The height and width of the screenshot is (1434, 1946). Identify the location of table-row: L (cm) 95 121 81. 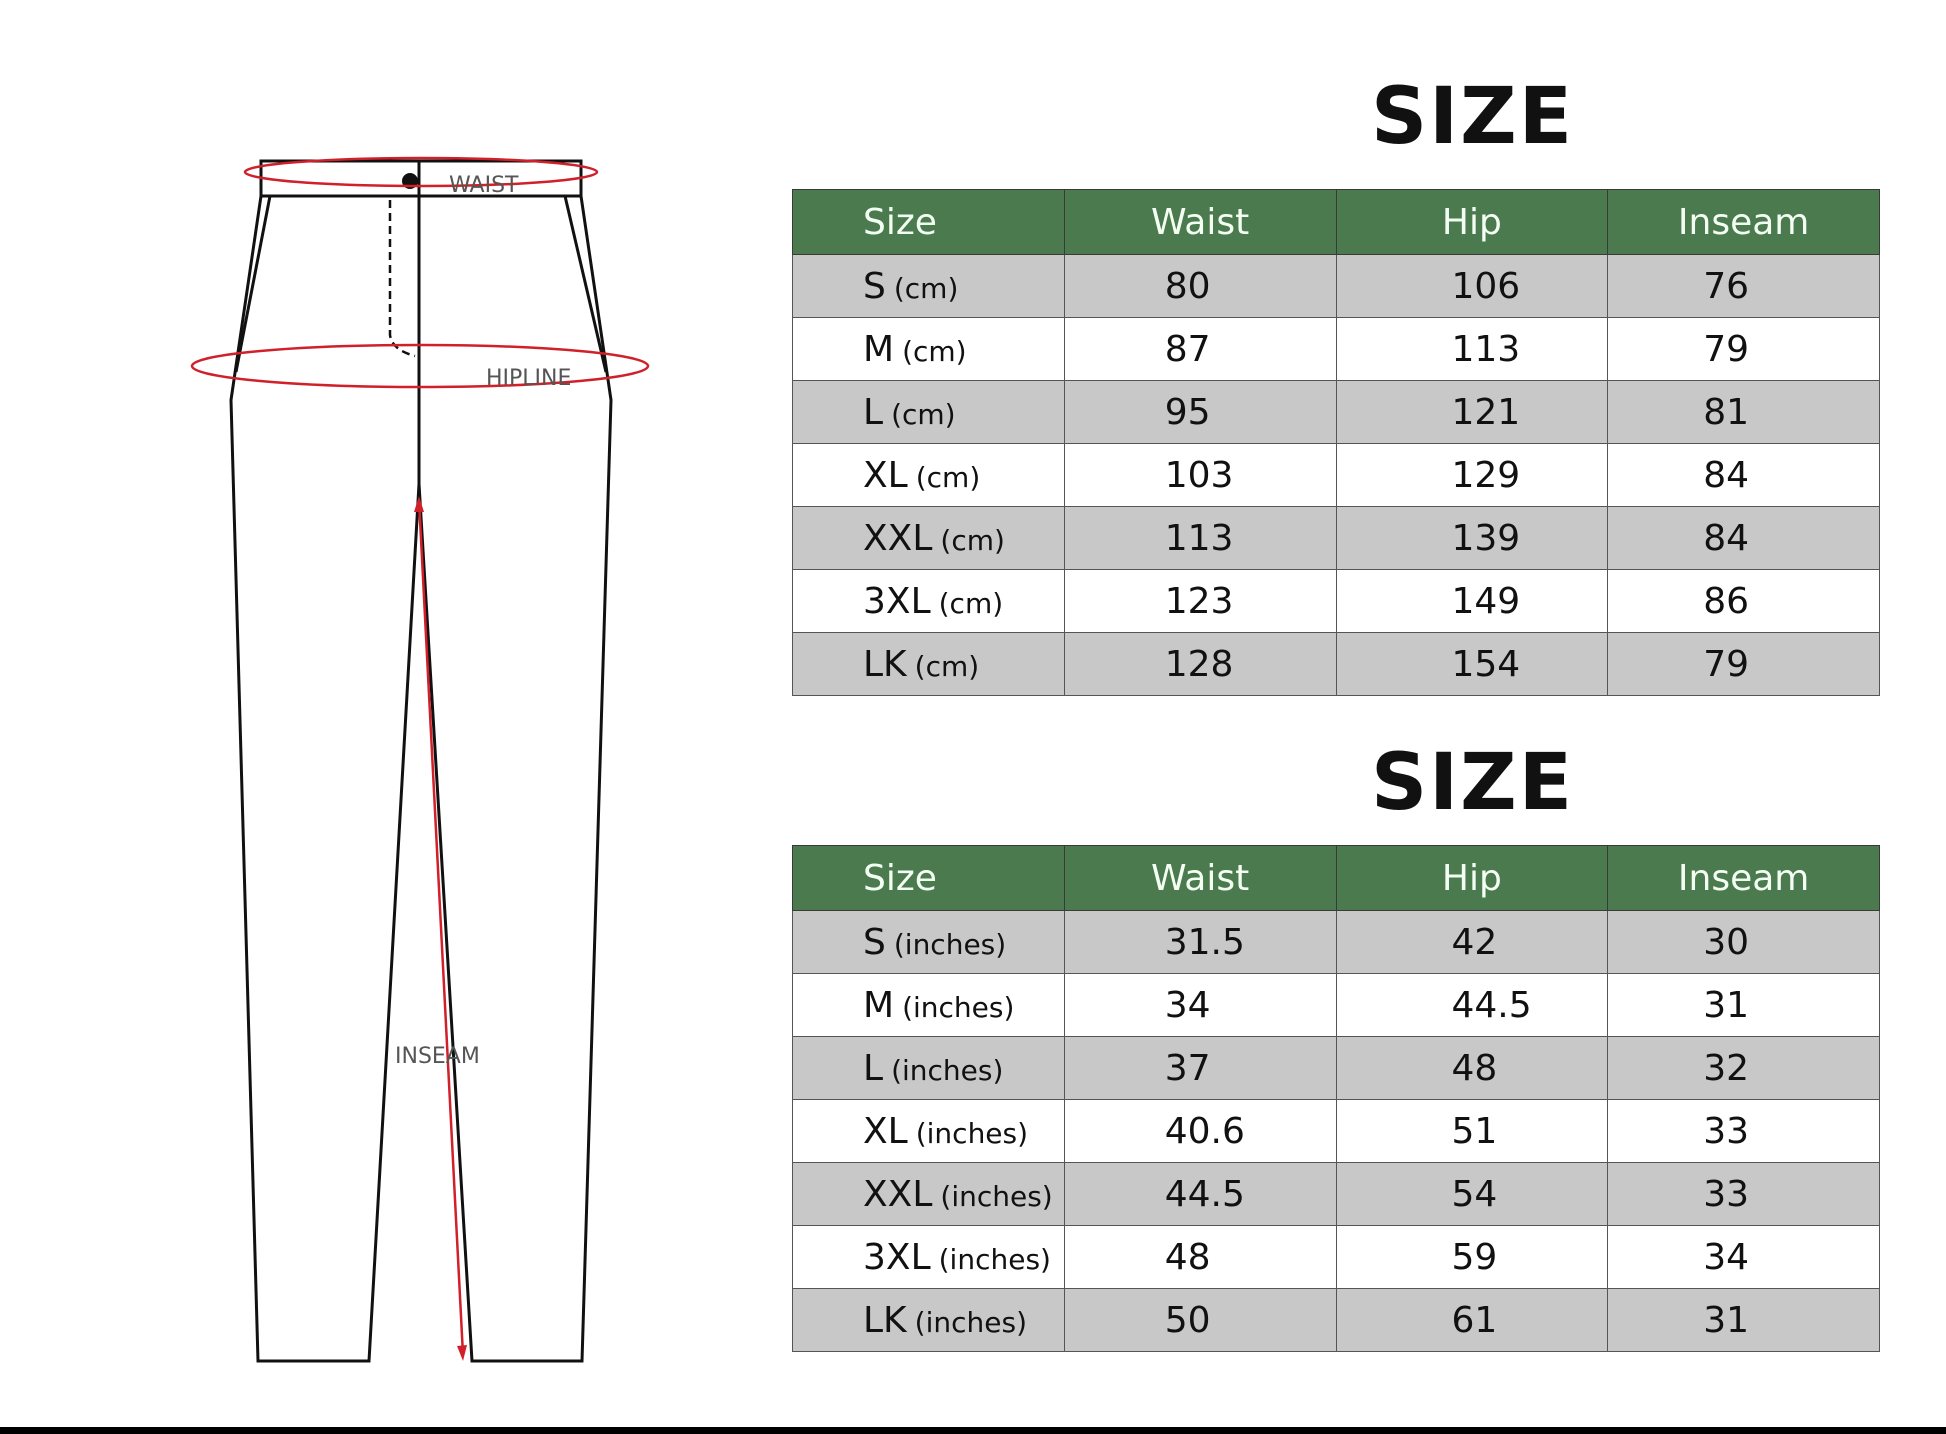
(1336, 412).